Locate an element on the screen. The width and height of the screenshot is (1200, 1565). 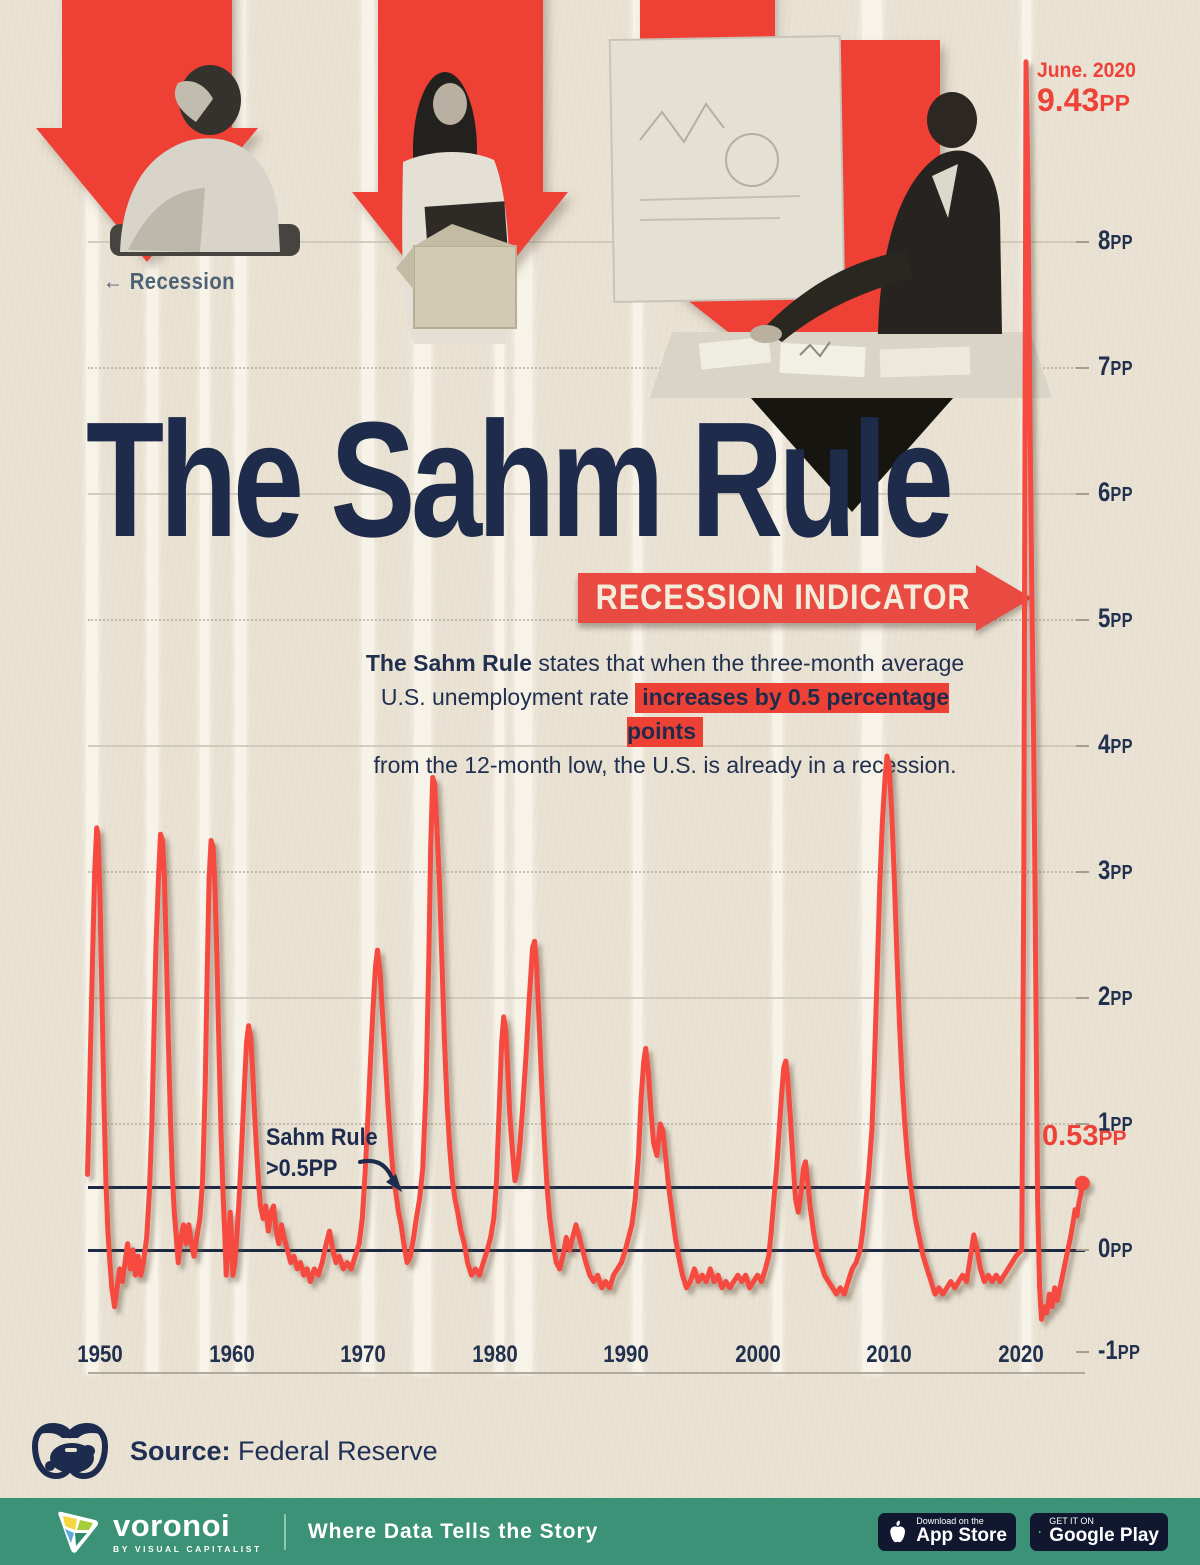
y-axis-label: 0PP is located at coordinates (1116, 1248).